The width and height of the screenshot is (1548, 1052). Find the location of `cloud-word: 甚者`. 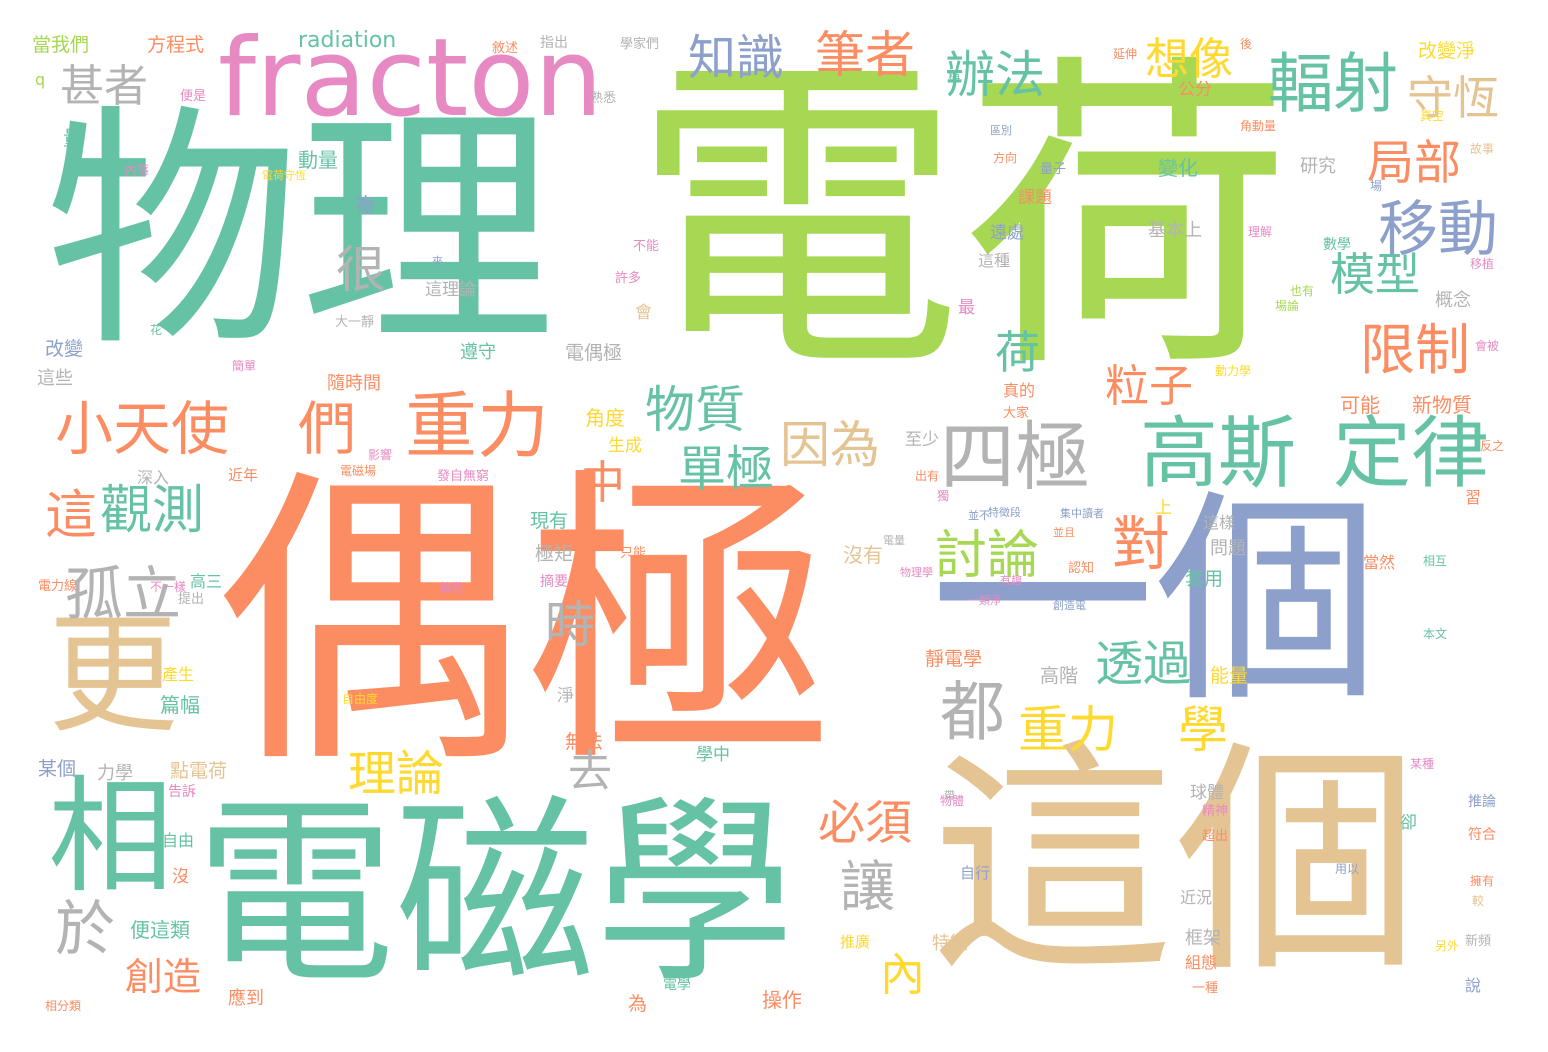

cloud-word: 甚者 is located at coordinates (104, 86).